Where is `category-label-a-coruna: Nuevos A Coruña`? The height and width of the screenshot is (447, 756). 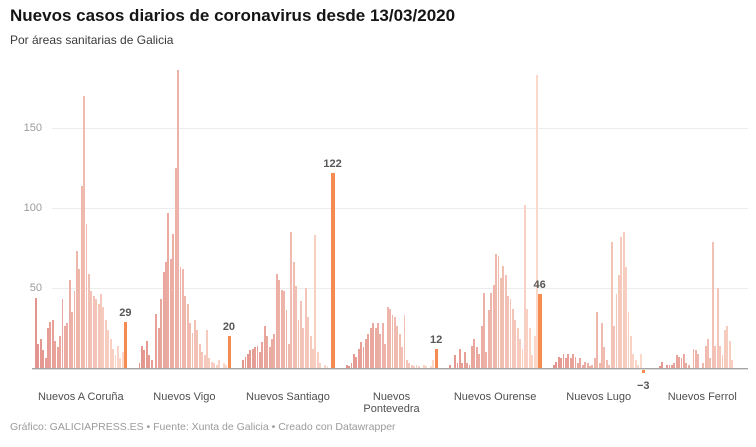
category-label-a-coruna: Nuevos A Coruña is located at coordinates (80, 397).